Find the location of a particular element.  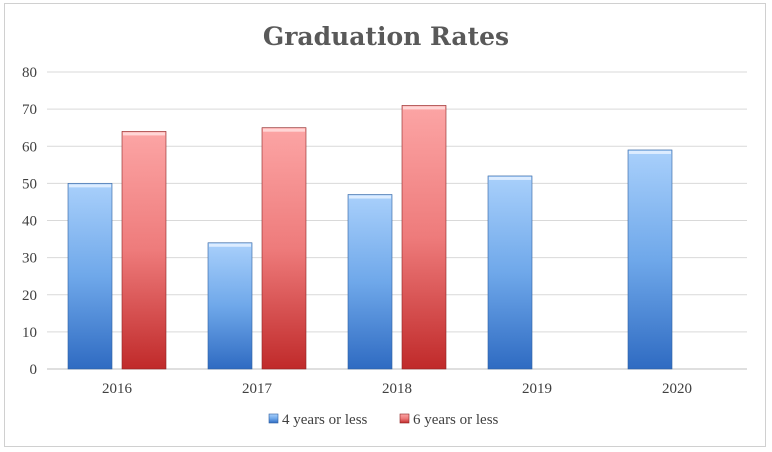

chart-title: Graduation Rates is located at coordinates (386, 36).